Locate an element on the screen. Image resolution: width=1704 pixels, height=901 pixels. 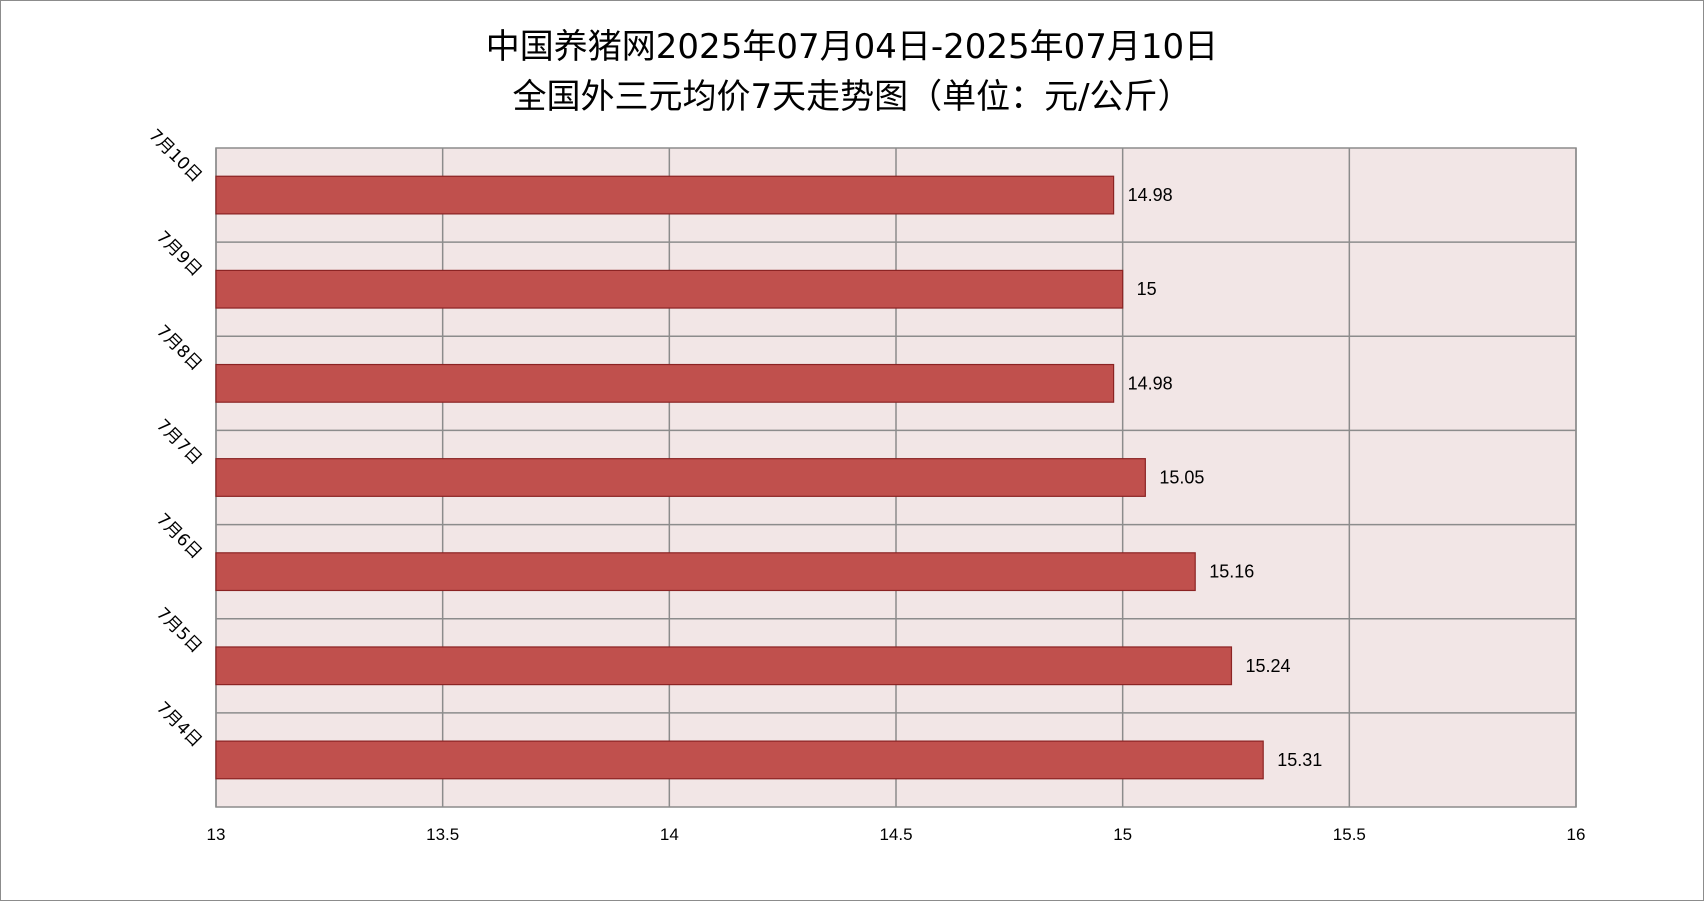
y-tick-label: 7月8日 is located at coordinates (178, 347).